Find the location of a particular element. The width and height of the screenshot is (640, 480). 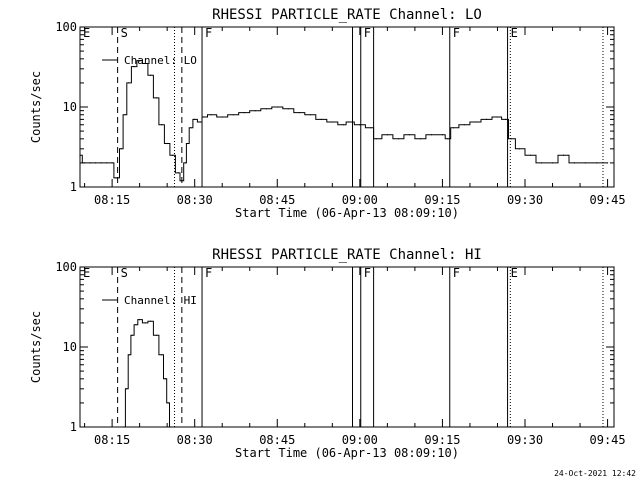

chart-title: RHESSI PARTICLE_RATE Channel: LO is located at coordinates (347, 15).